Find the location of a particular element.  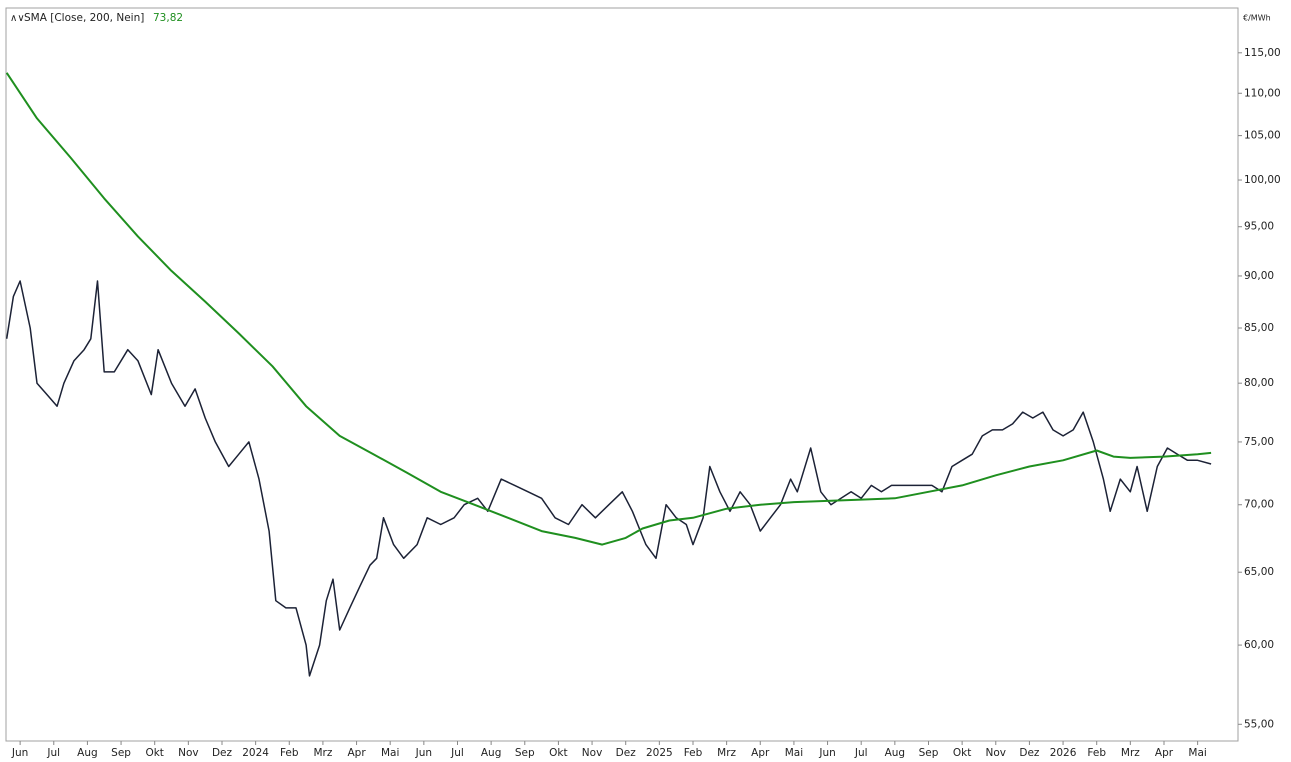

y-tick-label: 75,00 is located at coordinates (1259, 442).